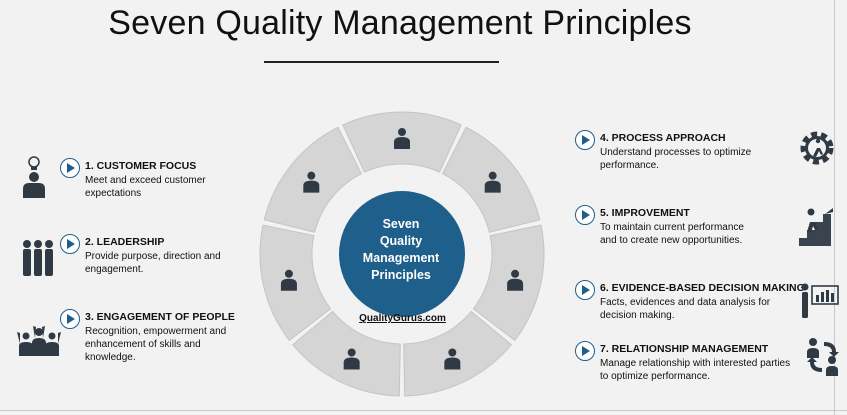  I want to click on principle-title: 3. ENGAGEMENT OF PEOPLE, so click(160, 317).